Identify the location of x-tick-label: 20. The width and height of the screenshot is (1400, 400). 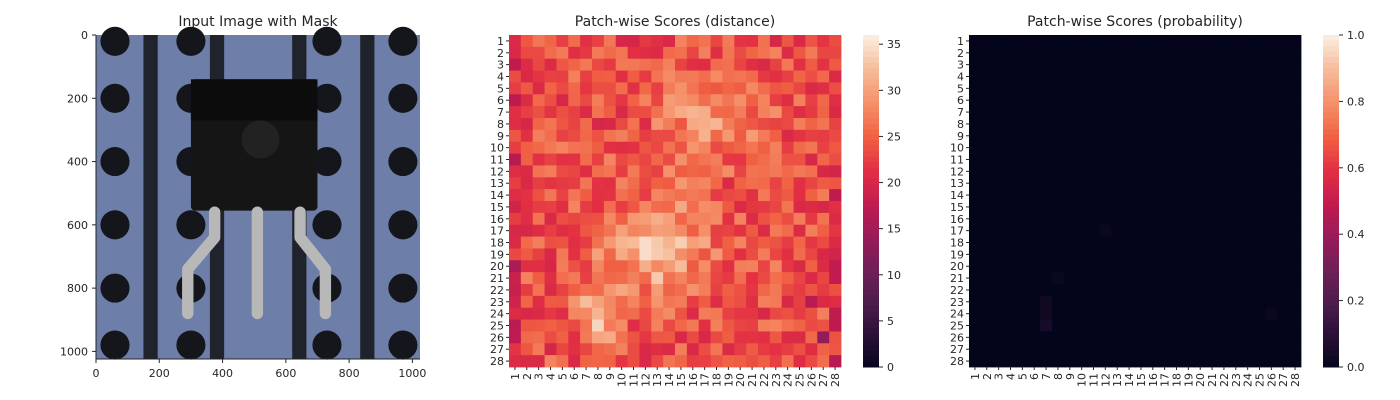
(740, 380).